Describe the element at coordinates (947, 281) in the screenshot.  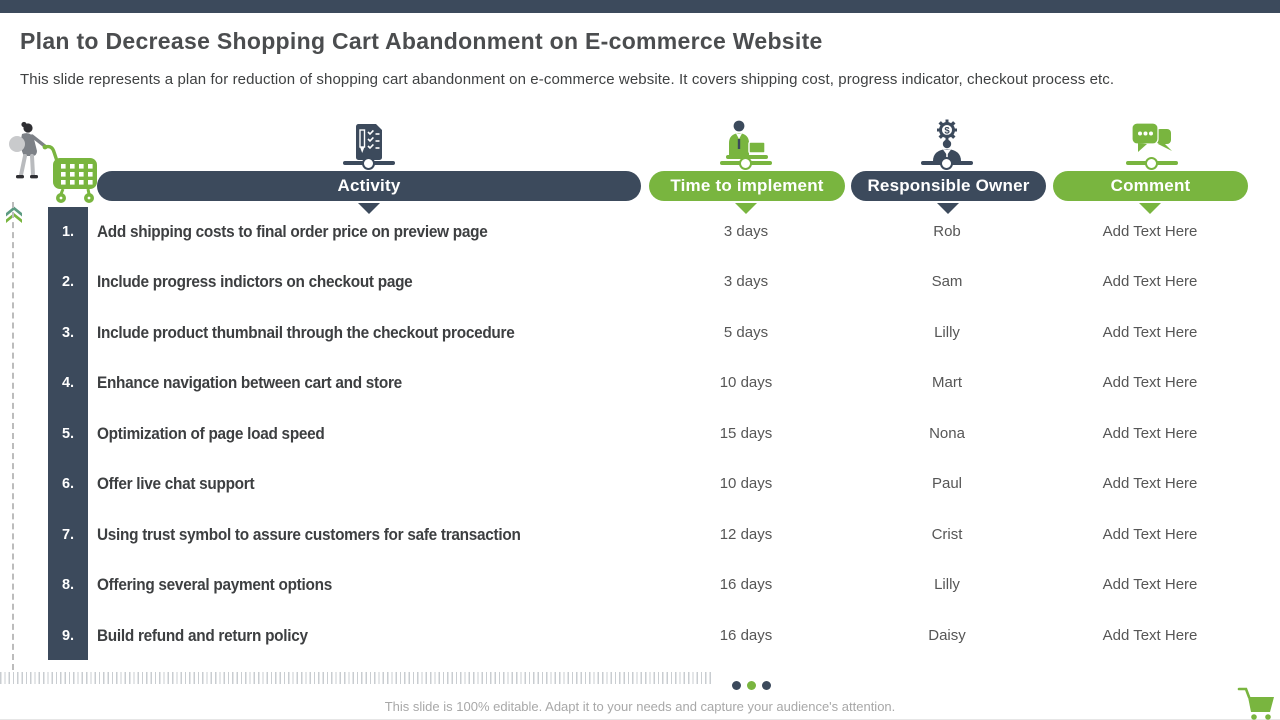
I see `owner-cell: Sam` at that location.